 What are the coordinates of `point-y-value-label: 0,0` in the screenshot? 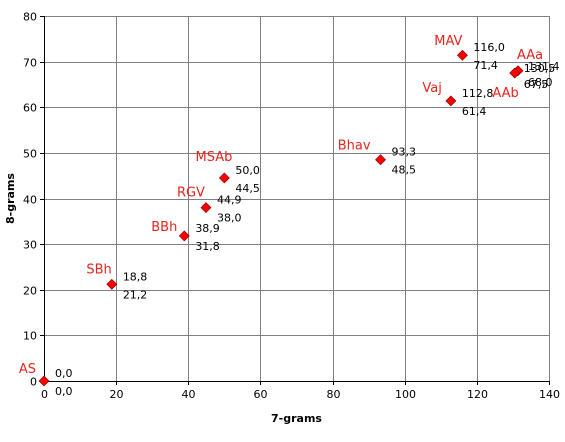 It's located at (64, 391).